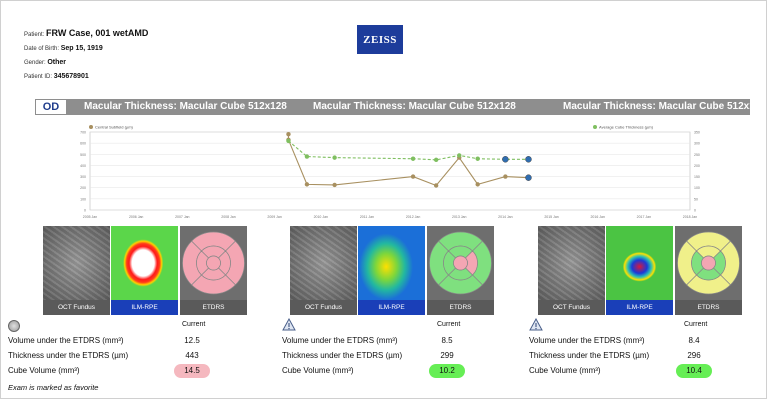 The height and width of the screenshot is (399, 767). What do you see at coordinates (192, 371) in the screenshot?
I see `measurement-value: 14.5` at bounding box center [192, 371].